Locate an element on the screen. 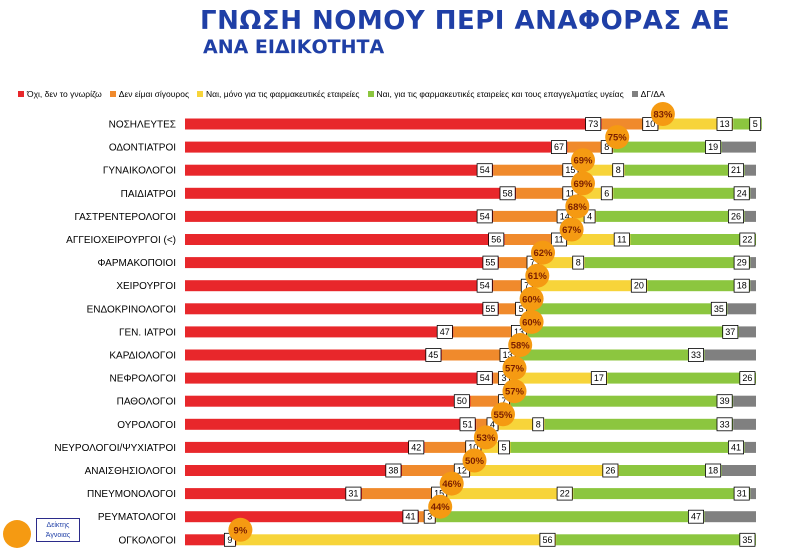  category-label: ΟΥΡΟΛΟΓΟΙ is located at coordinates (146, 425).